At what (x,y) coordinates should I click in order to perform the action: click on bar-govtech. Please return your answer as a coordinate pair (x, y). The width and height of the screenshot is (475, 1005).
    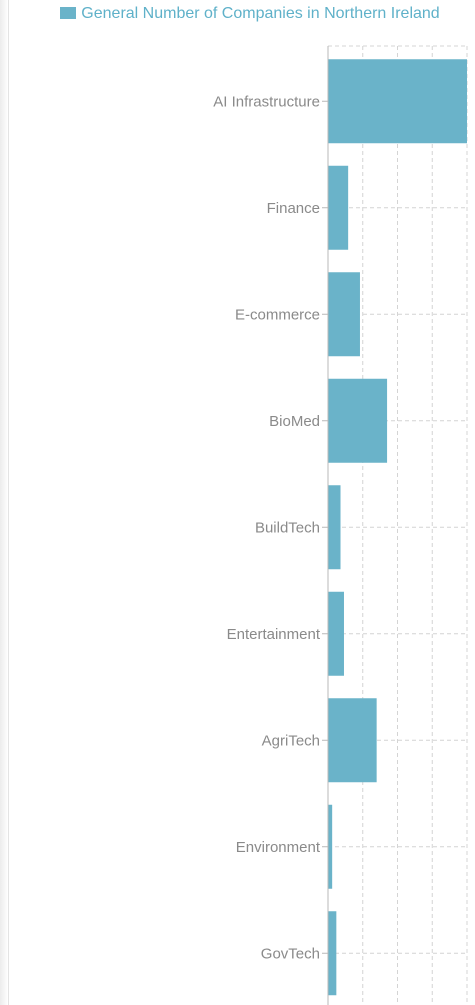
    Looking at the image, I should click on (332, 953).